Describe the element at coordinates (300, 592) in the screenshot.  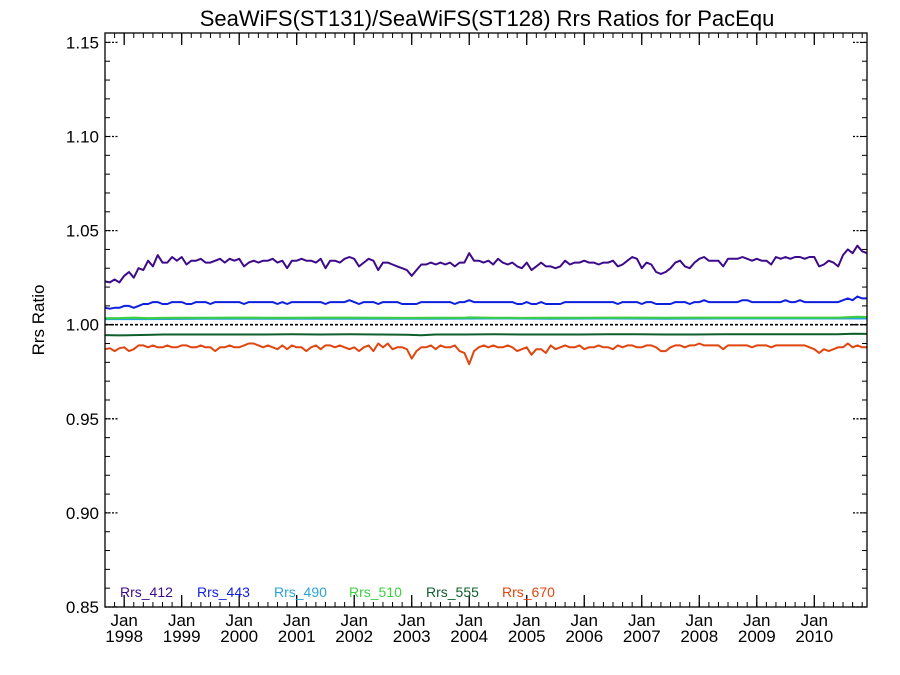
I see `legend-item-rrs-490: Rrs_490` at that location.